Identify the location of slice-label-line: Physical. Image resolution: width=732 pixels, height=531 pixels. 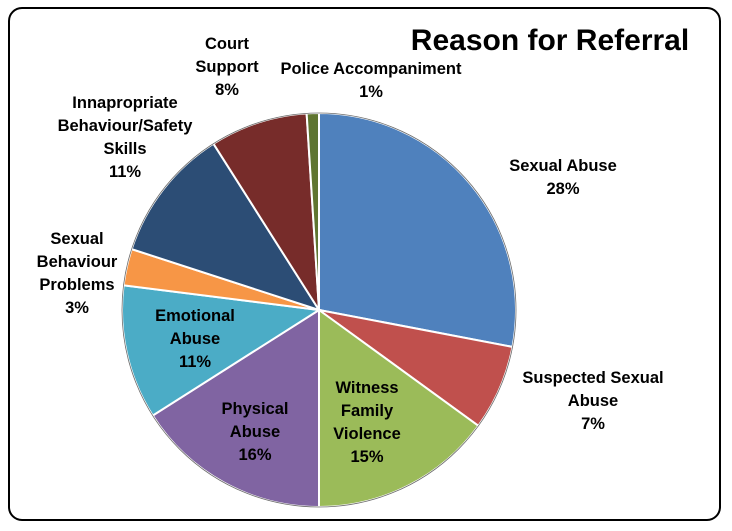
(255, 409).